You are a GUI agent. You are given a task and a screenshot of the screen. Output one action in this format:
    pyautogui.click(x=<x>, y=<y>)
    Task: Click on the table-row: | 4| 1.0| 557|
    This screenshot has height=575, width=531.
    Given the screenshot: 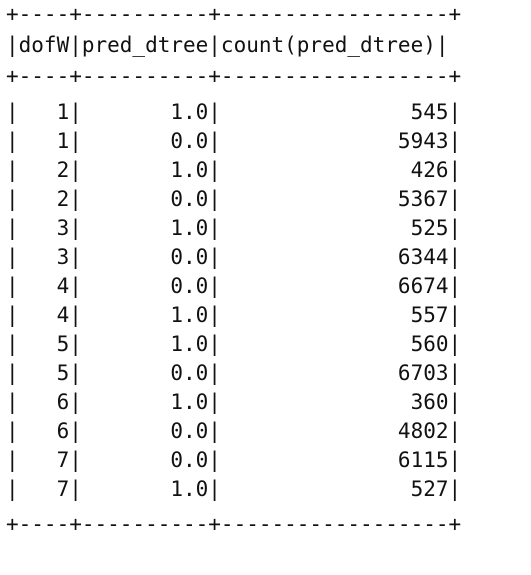 What is the action you would take?
    pyautogui.click(x=233, y=315)
    